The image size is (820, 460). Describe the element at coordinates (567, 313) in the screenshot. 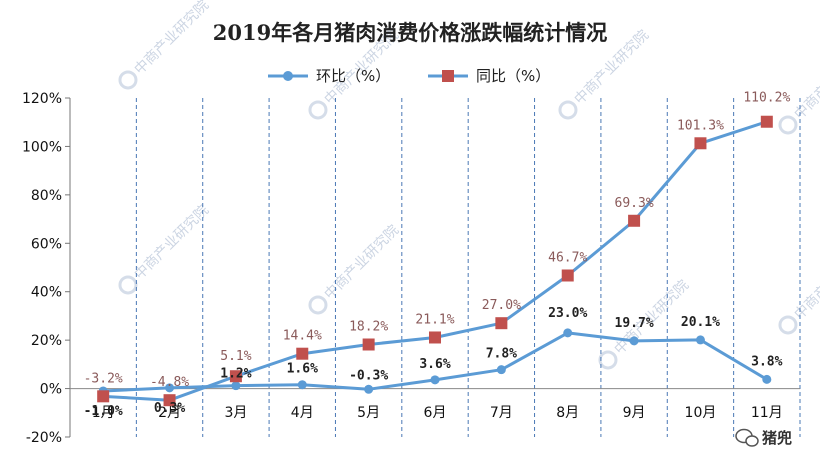

I see `data-label-mom: 23.0%` at that location.